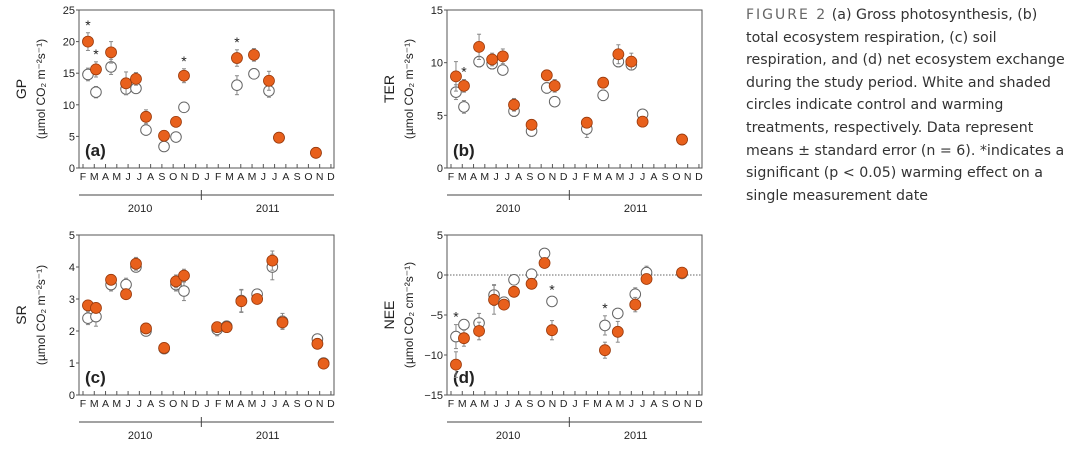  What do you see at coordinates (436, 316) in the screenshot?
I see `y-tick-label: −5` at bounding box center [436, 316].